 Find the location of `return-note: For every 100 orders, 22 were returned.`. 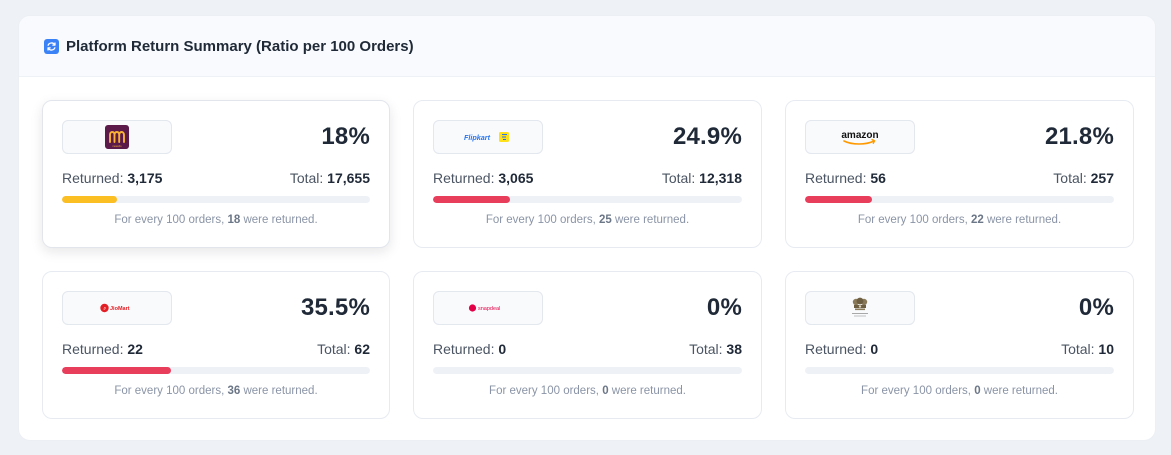

return-note: For every 100 orders, 22 were returned. is located at coordinates (959, 220).